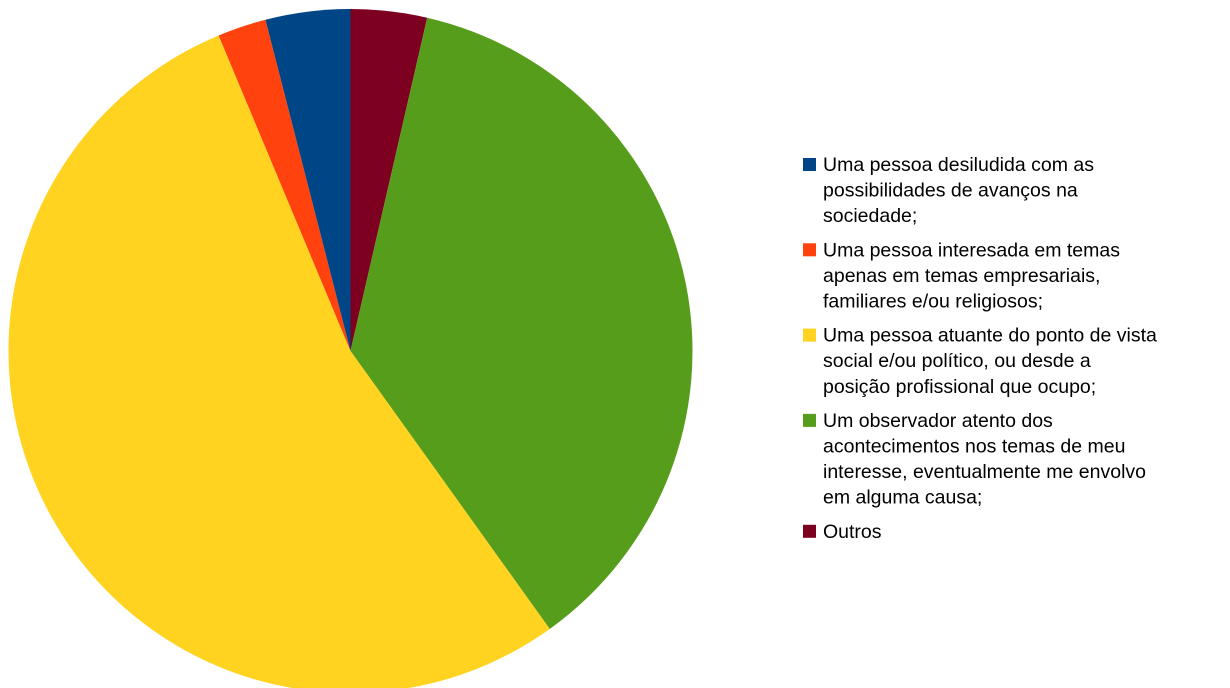 This screenshot has height=688, width=1230. Describe the element at coordinates (957, 361) in the screenshot. I see `legend-label-line: social e/ou político, ou desde a` at that location.